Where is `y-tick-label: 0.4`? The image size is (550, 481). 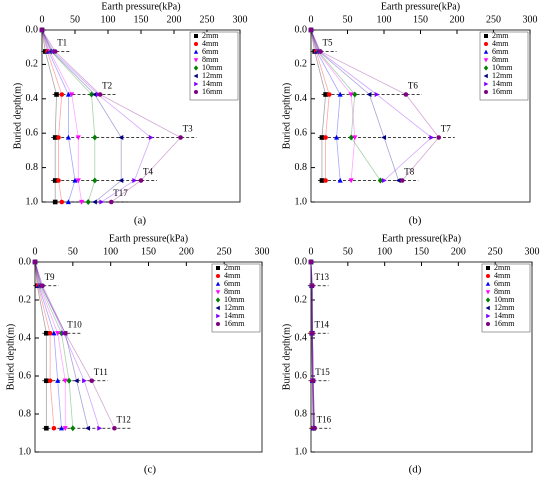 y-tick-label: 0.4 is located at coordinates (32, 98).